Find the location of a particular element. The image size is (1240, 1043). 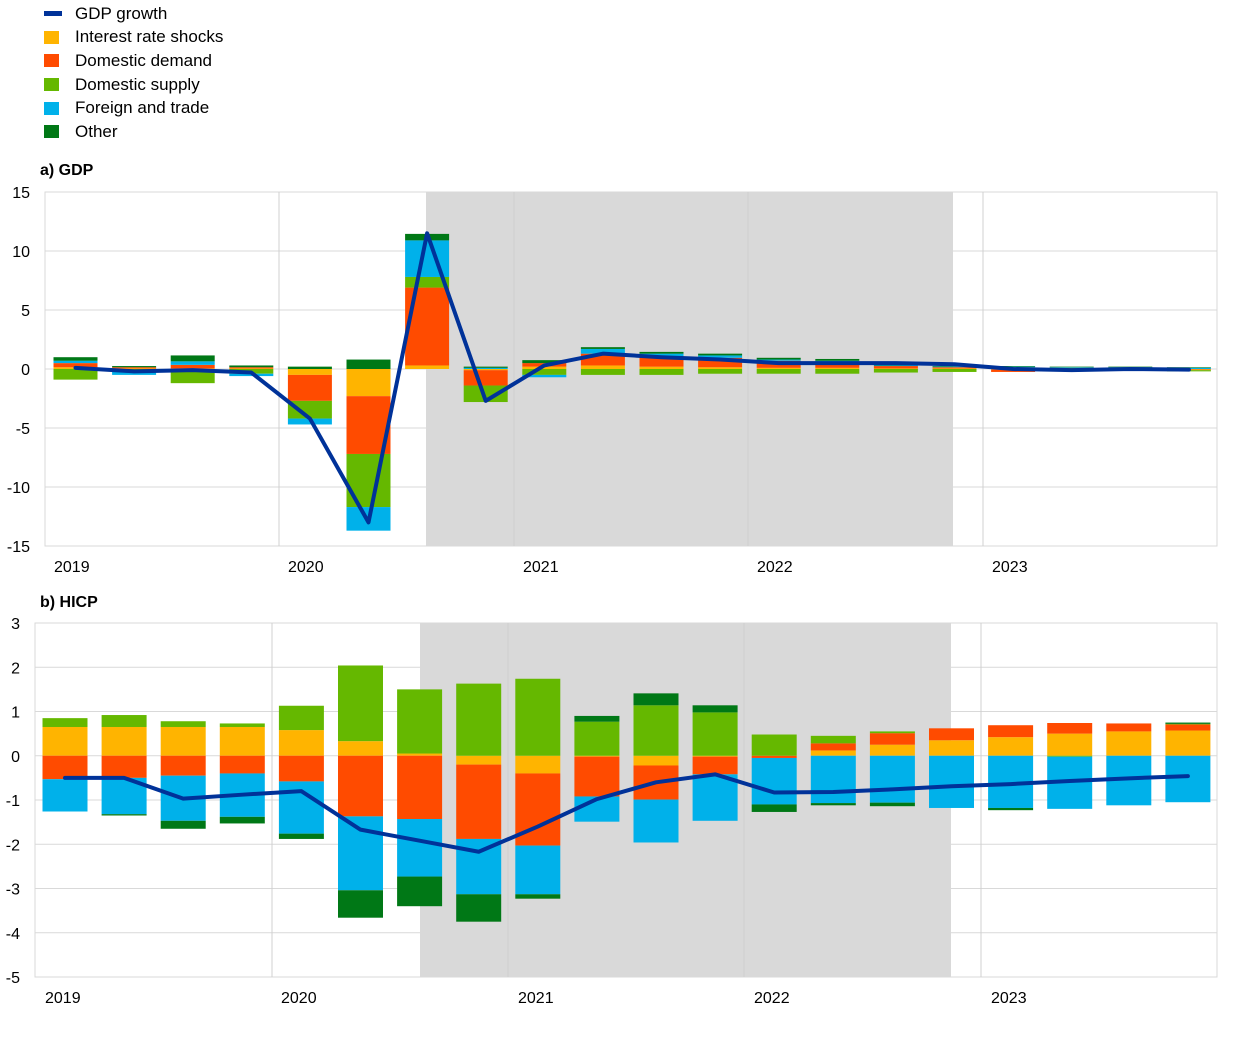

y-tick-label: 1 is located at coordinates (15, 713).